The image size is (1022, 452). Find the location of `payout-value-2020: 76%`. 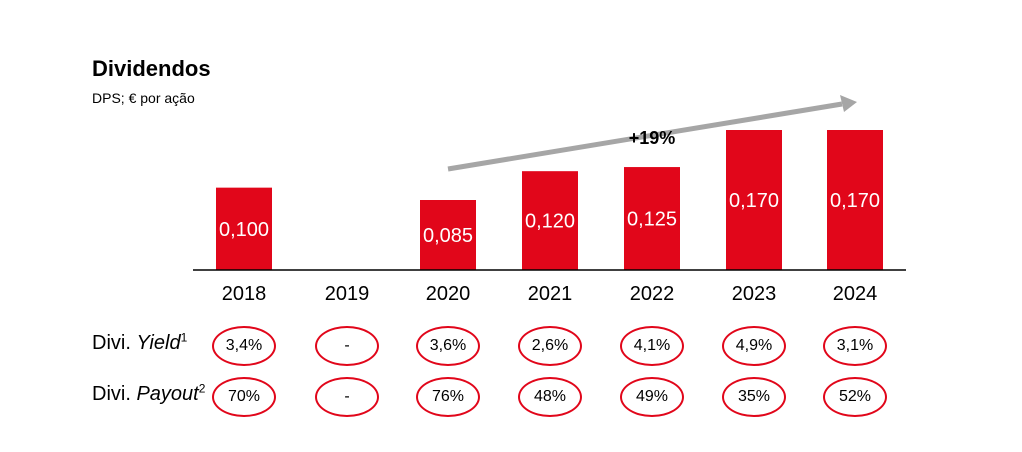

payout-value-2020: 76% is located at coordinates (448, 397).